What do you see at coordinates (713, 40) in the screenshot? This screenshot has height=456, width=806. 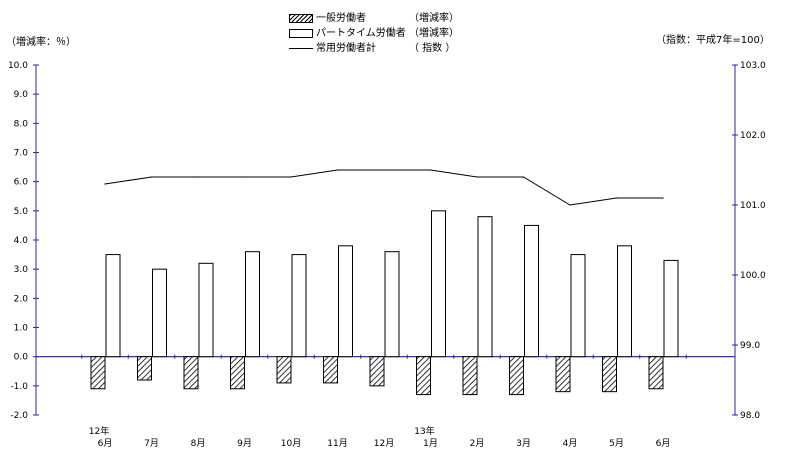 I see `right-axis-title: （指数：平成7年=100）` at bounding box center [713, 40].